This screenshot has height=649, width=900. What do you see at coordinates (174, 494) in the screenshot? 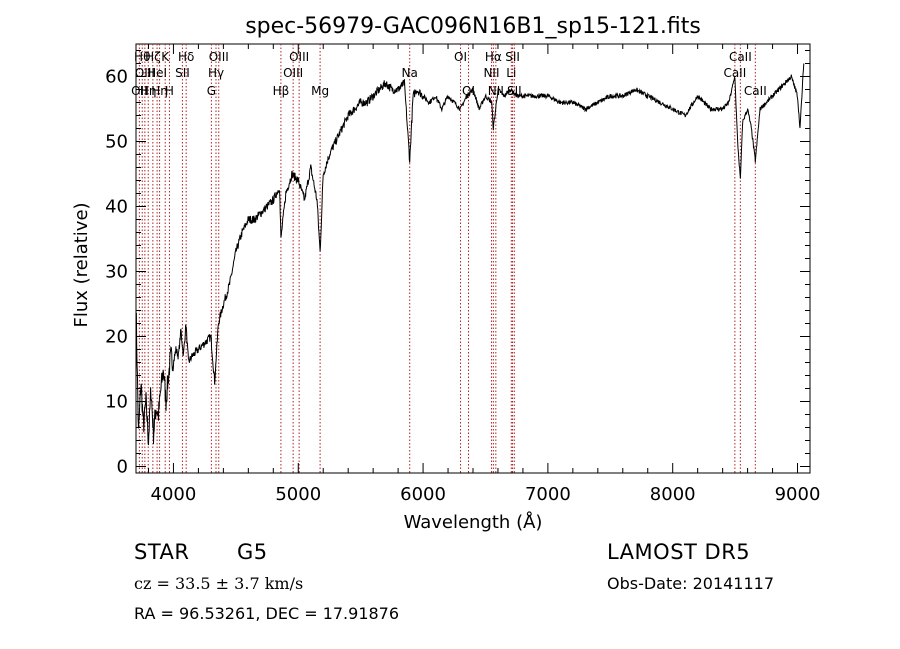
I see `x-tick-label: 4000` at bounding box center [174, 494].